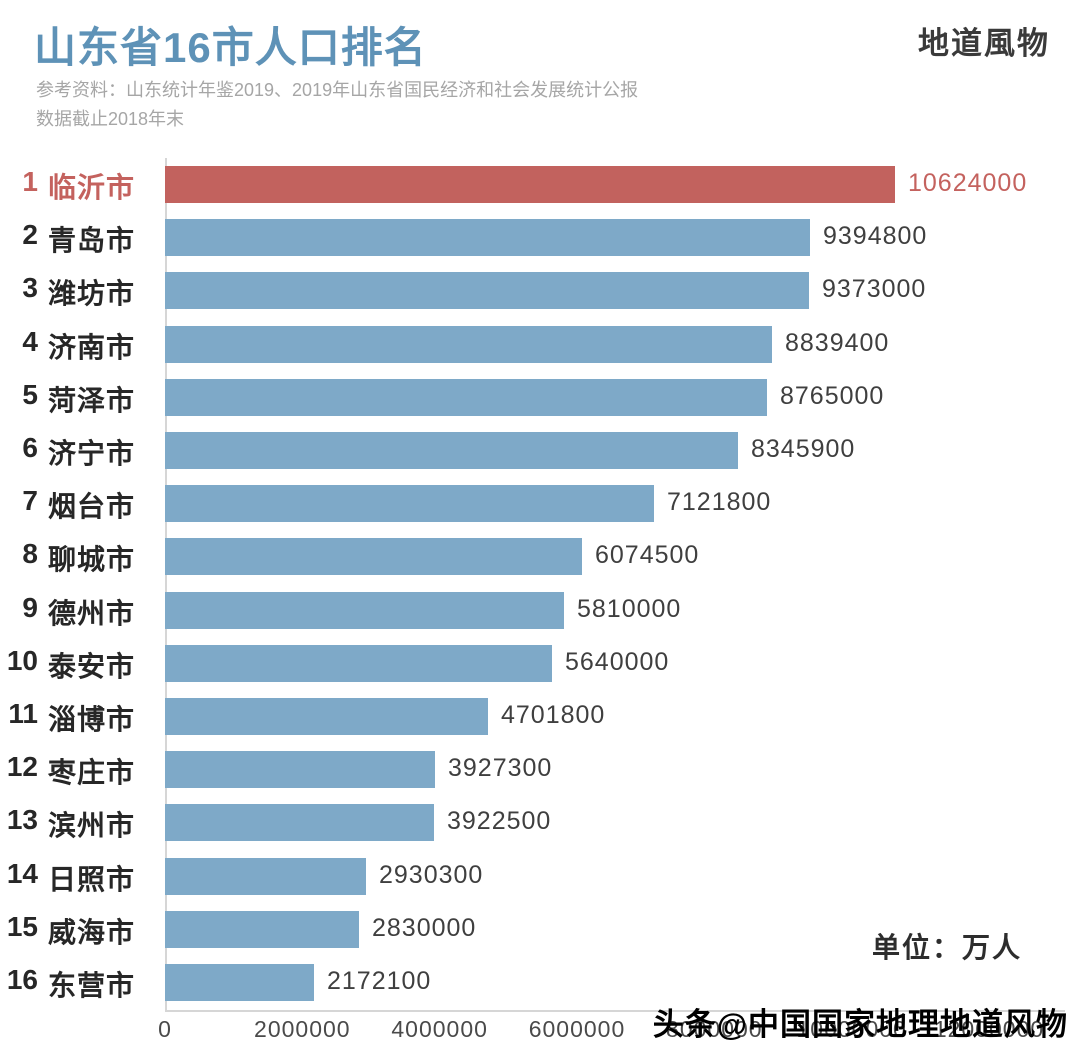 This screenshot has height=1048, width=1080. What do you see at coordinates (22, 979) in the screenshot?
I see `rank-label: 16` at bounding box center [22, 979].